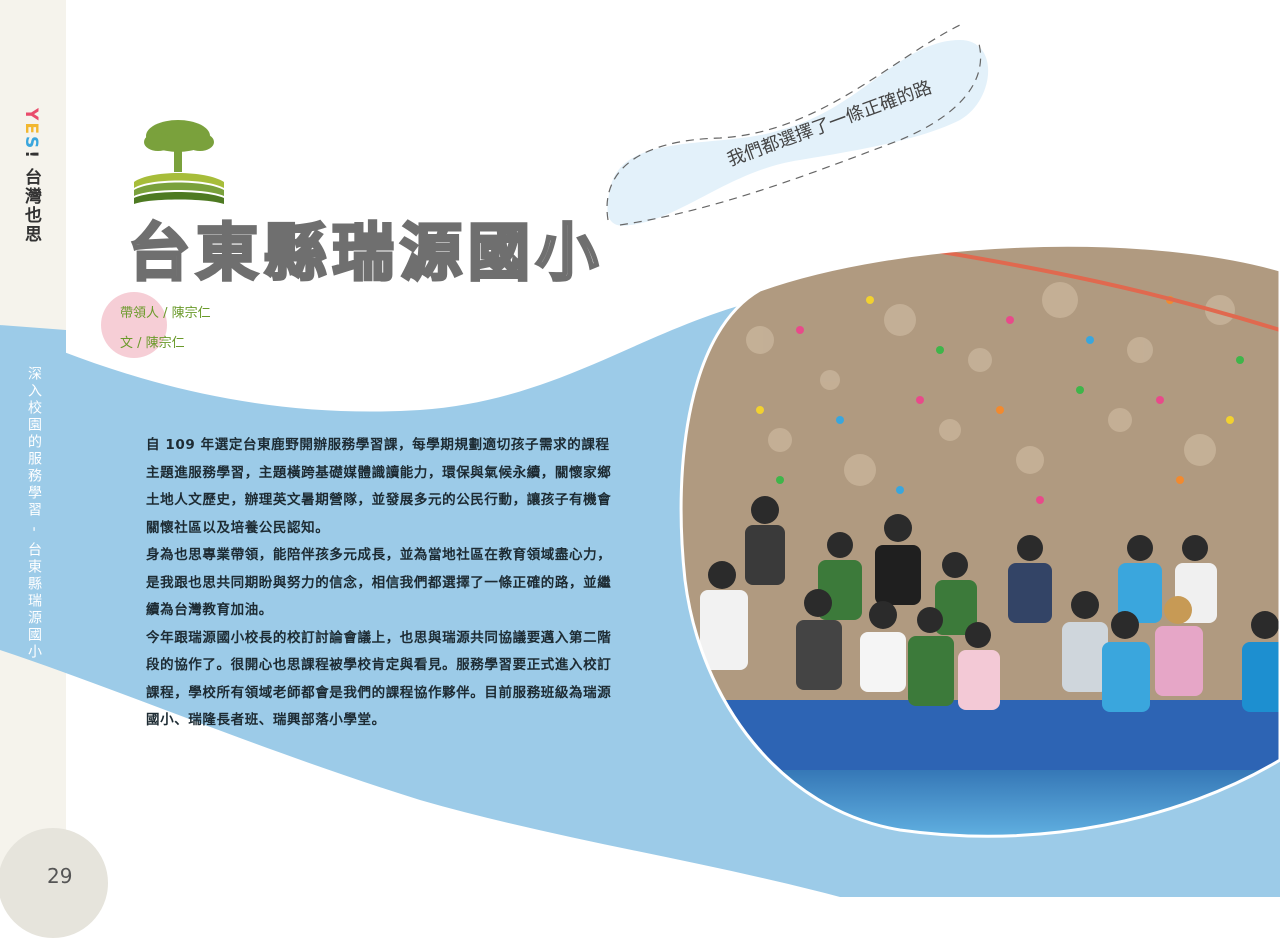 The width and height of the screenshot is (1280, 938). Describe the element at coordinates (179, 162) in the screenshot. I see `tree-logo-icon` at that location.